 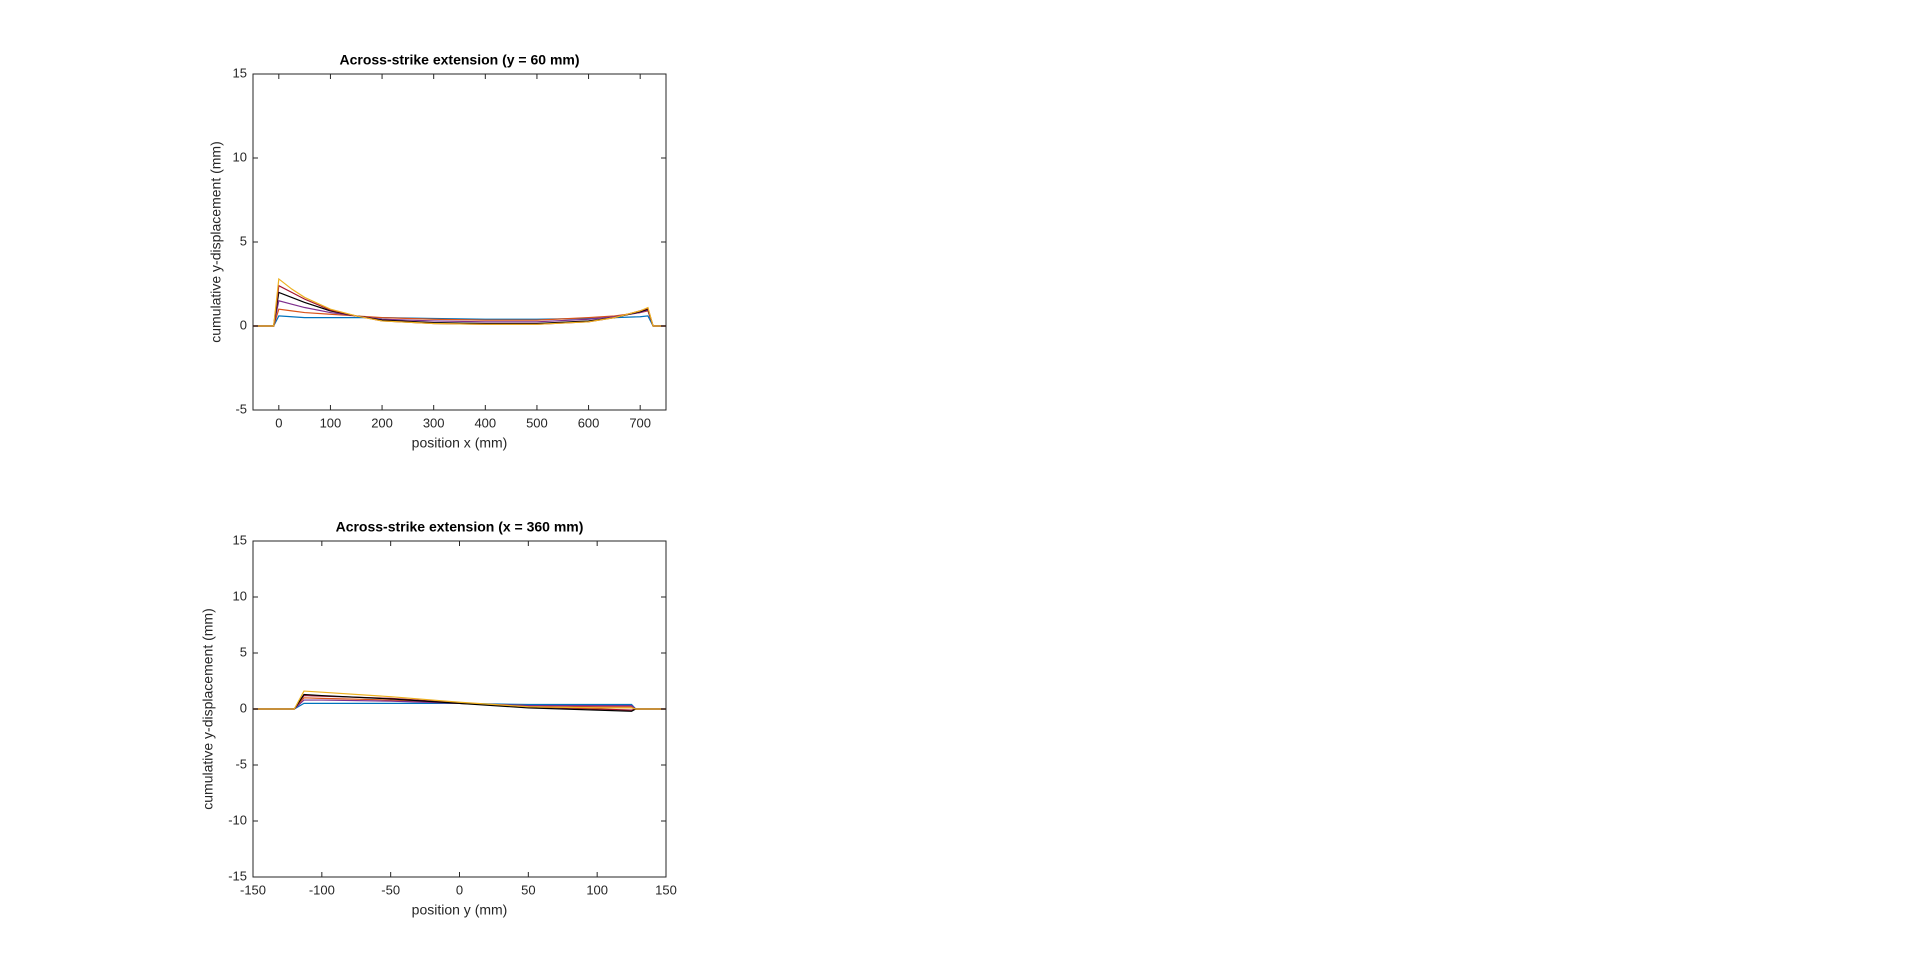 What do you see at coordinates (434, 422) in the screenshot?
I see `x-tick-label: 300` at bounding box center [434, 422].